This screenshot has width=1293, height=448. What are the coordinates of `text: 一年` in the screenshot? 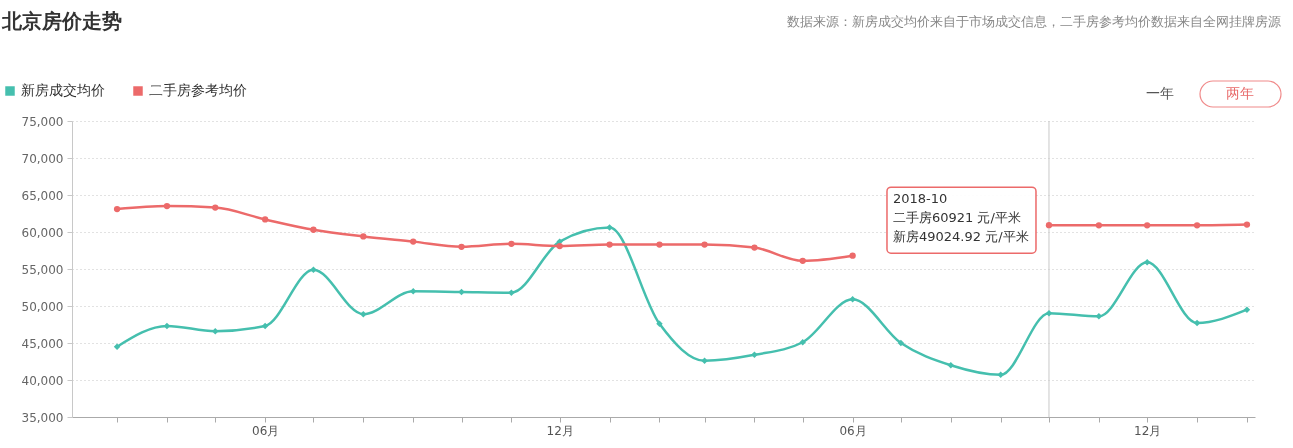 It's located at (1160, 93).